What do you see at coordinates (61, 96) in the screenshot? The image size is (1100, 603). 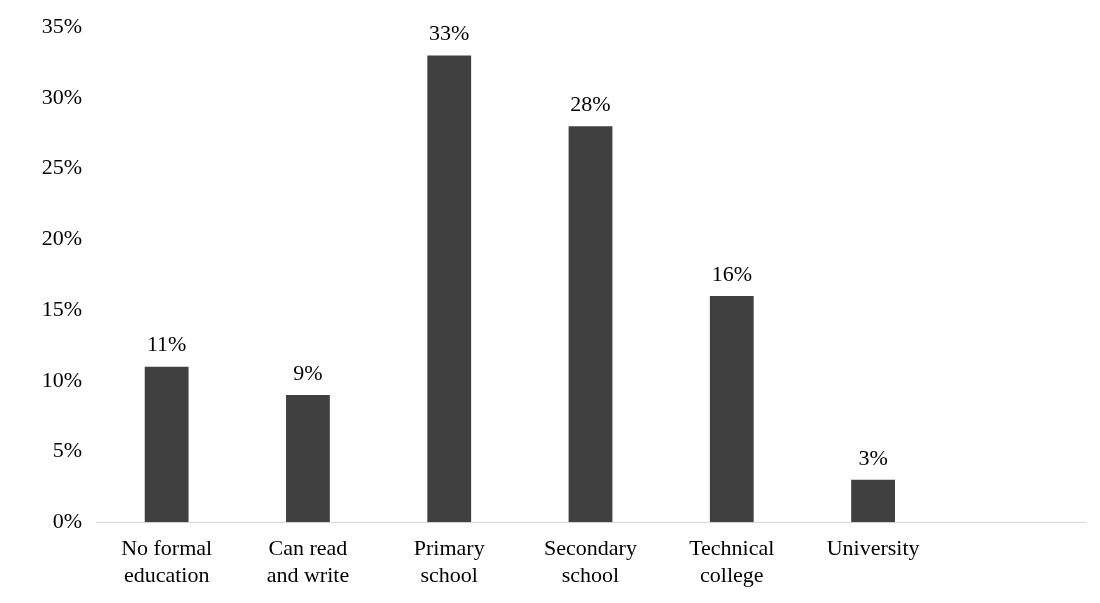 I see `y-tick-label: 30%` at bounding box center [61, 96].